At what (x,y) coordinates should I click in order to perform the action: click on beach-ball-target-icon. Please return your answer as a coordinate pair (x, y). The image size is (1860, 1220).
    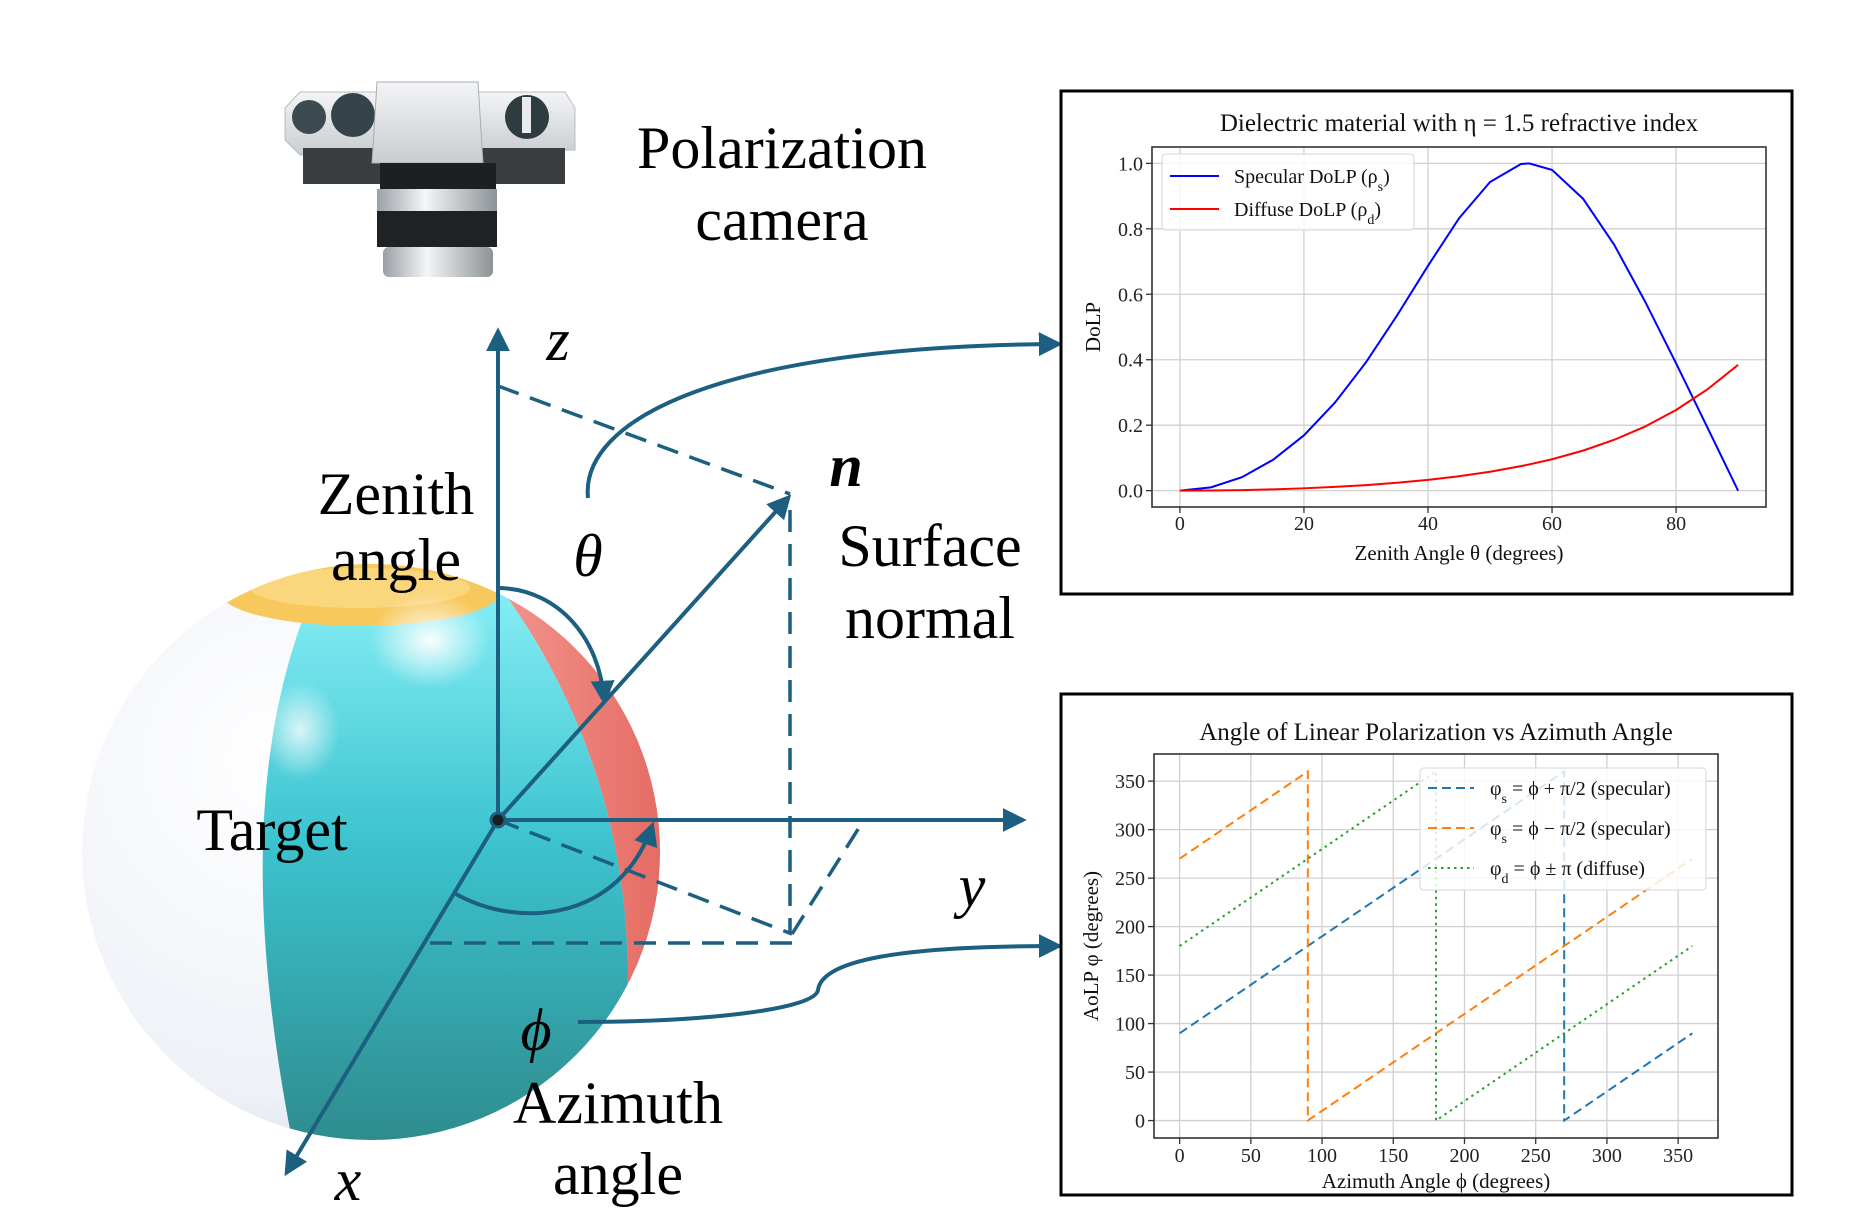
    Looking at the image, I should click on (371, 852).